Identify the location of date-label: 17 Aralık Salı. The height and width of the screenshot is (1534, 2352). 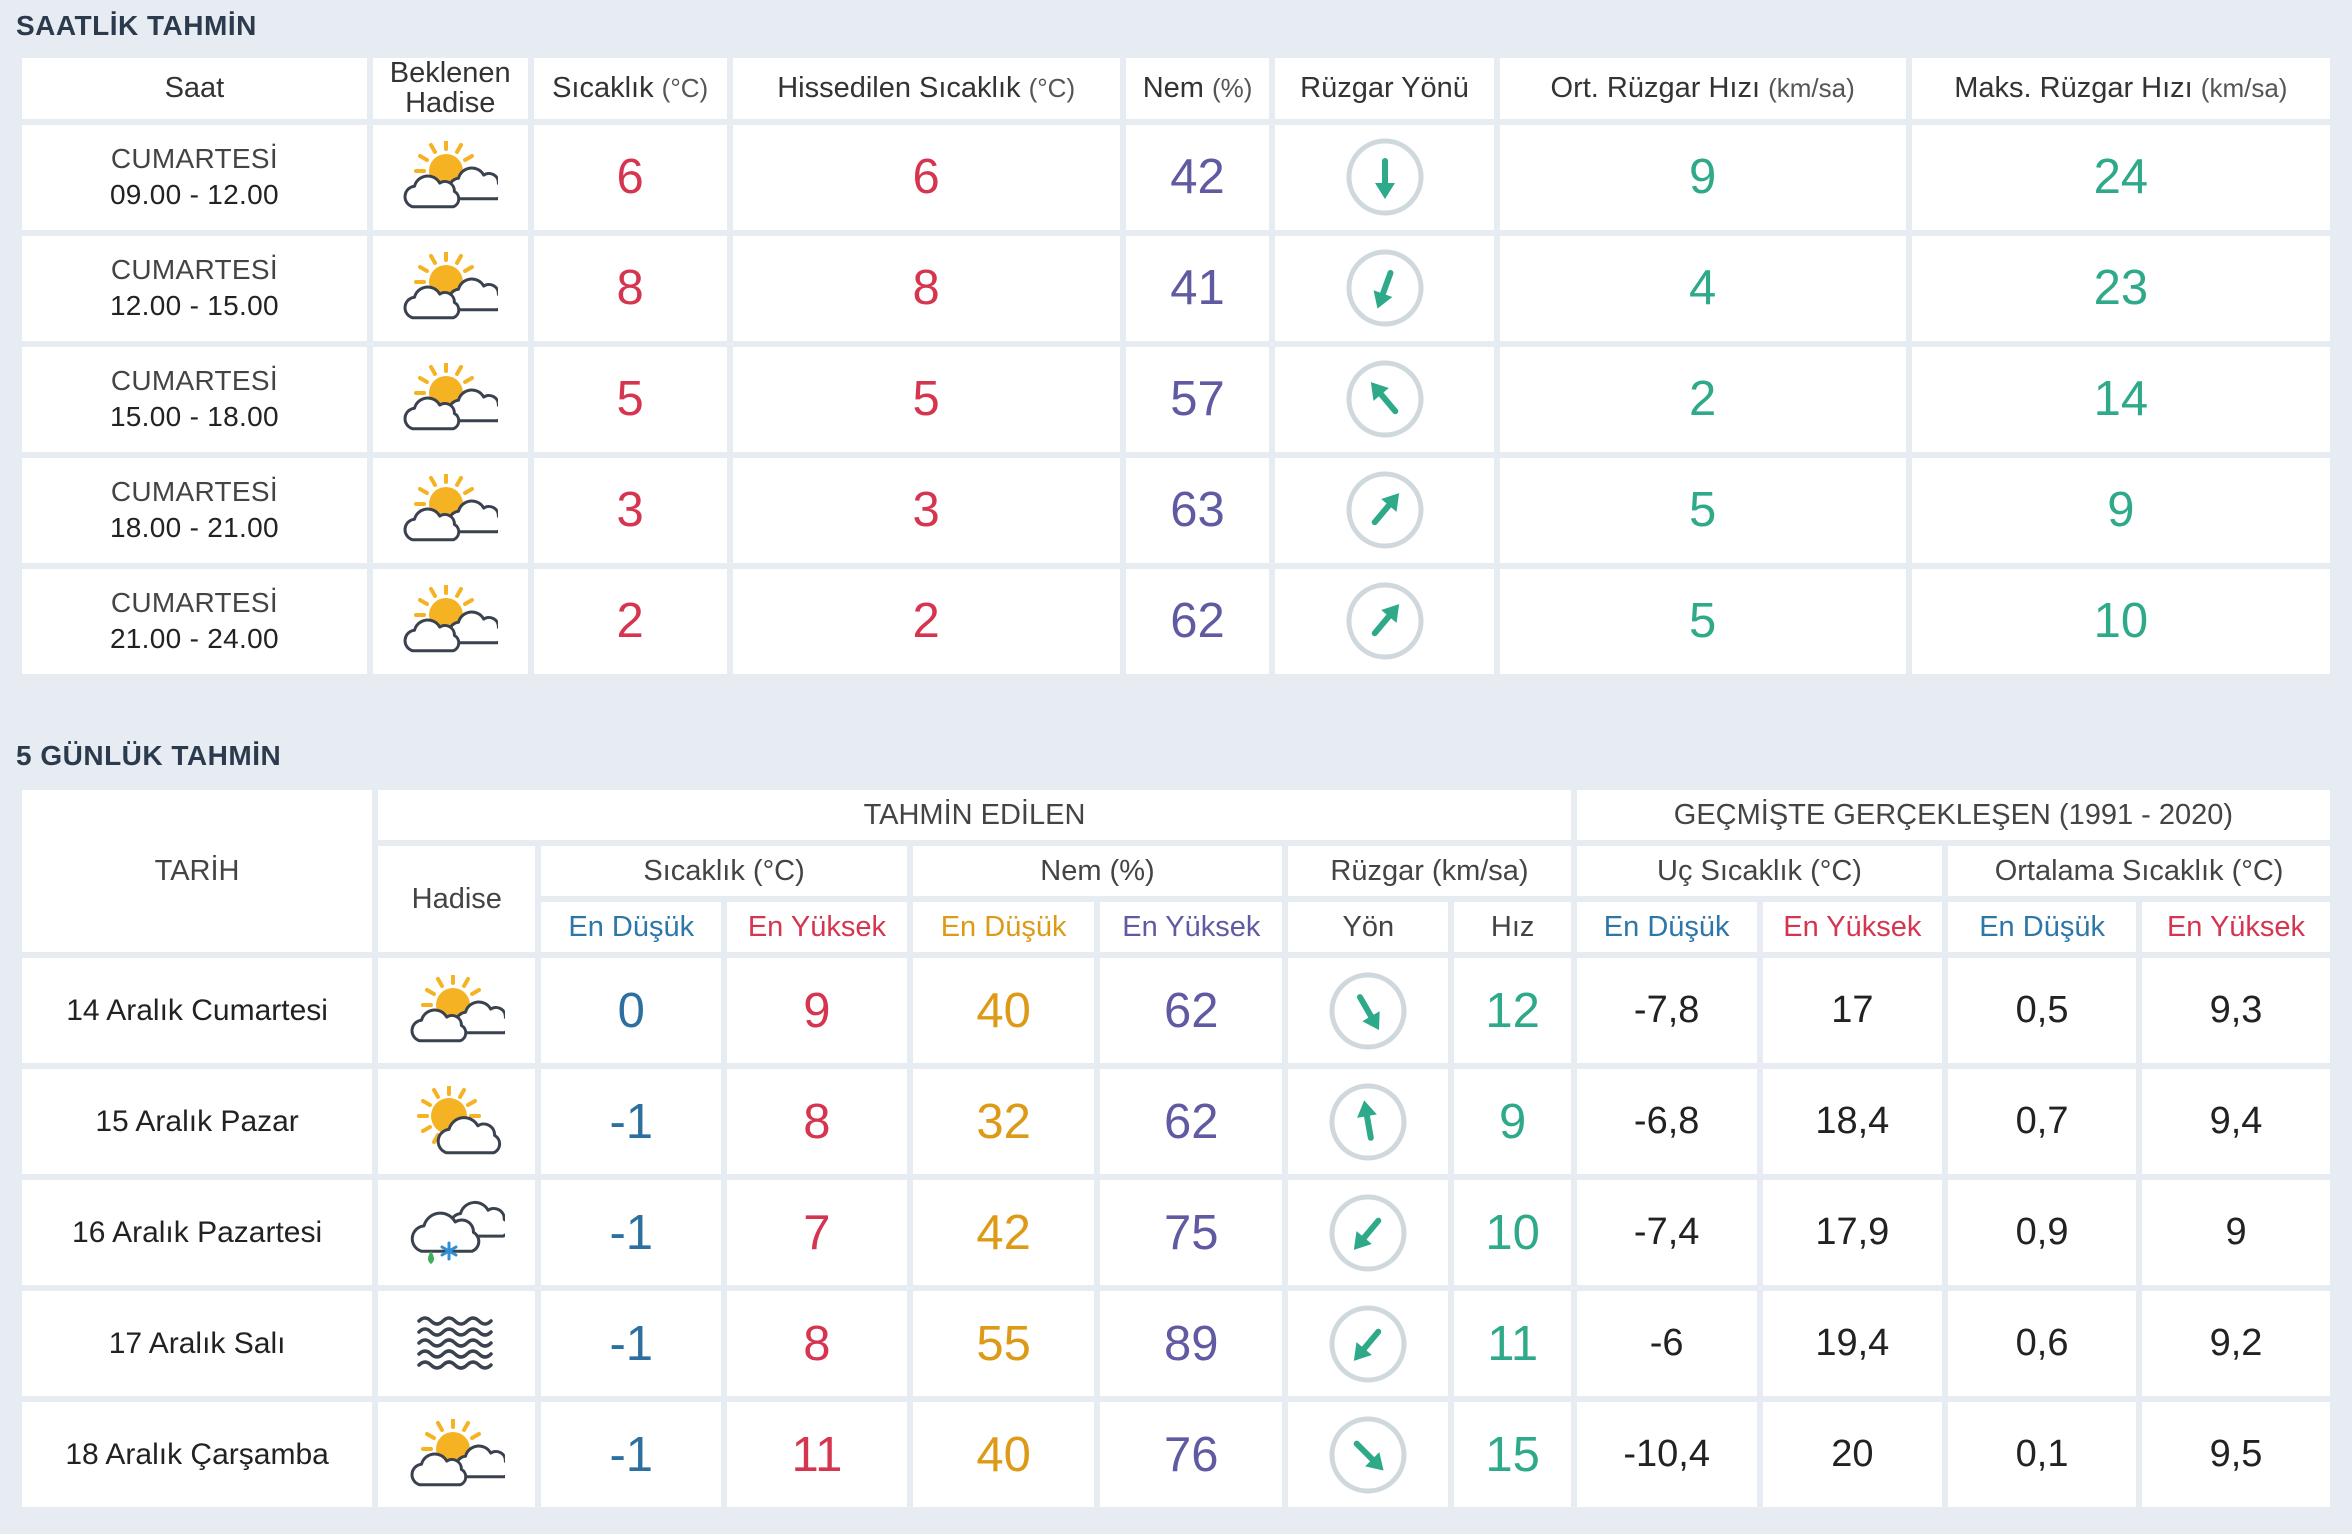
(197, 1343).